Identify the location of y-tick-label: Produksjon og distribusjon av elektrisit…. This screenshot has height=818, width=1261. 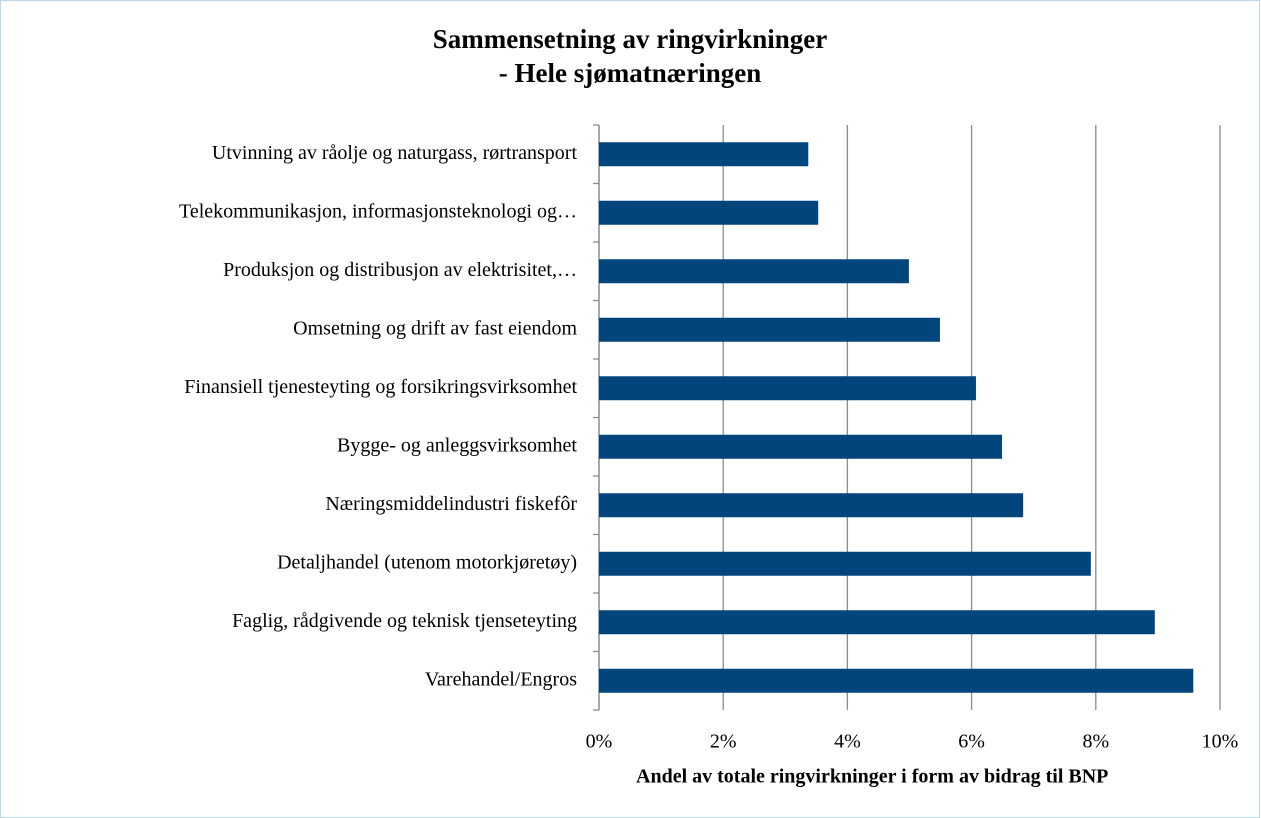
(400, 270).